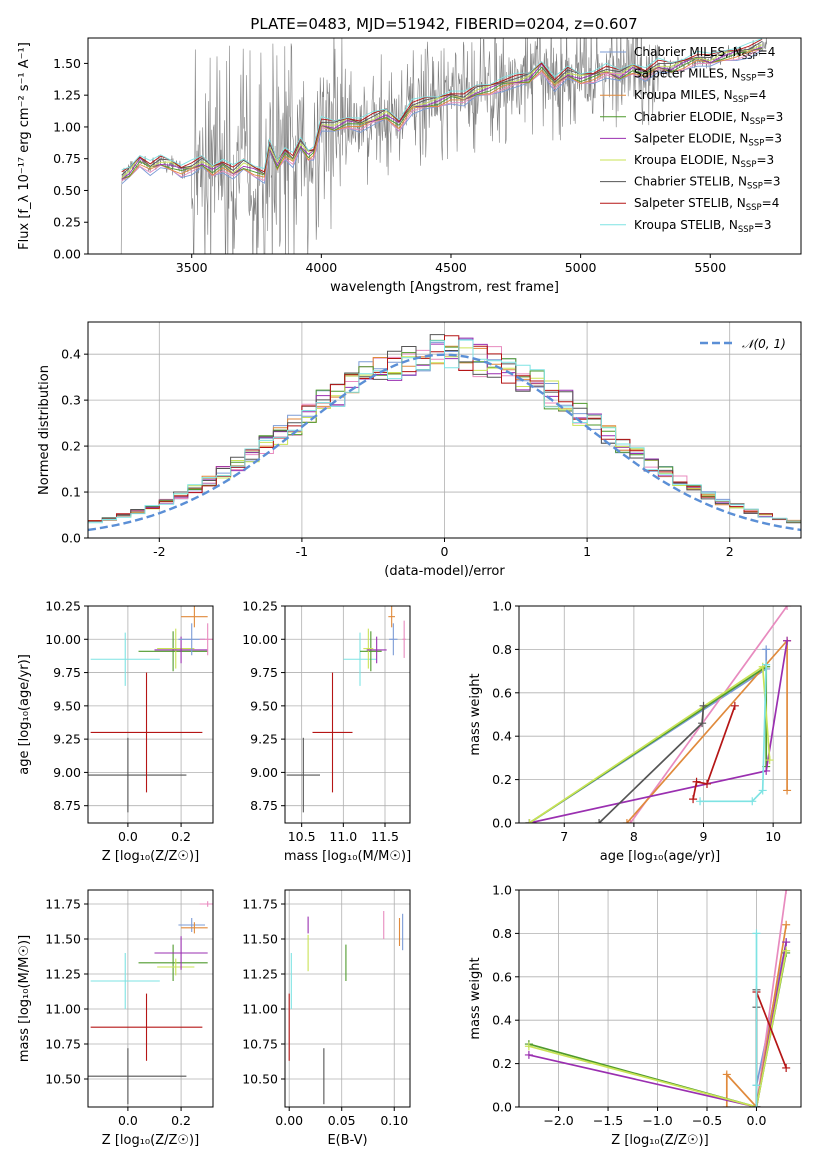 This screenshot has height=1170, width=819. What do you see at coordinates (181, 1120) in the screenshot?
I see `x-tick-label: 0.2` at bounding box center [181, 1120].